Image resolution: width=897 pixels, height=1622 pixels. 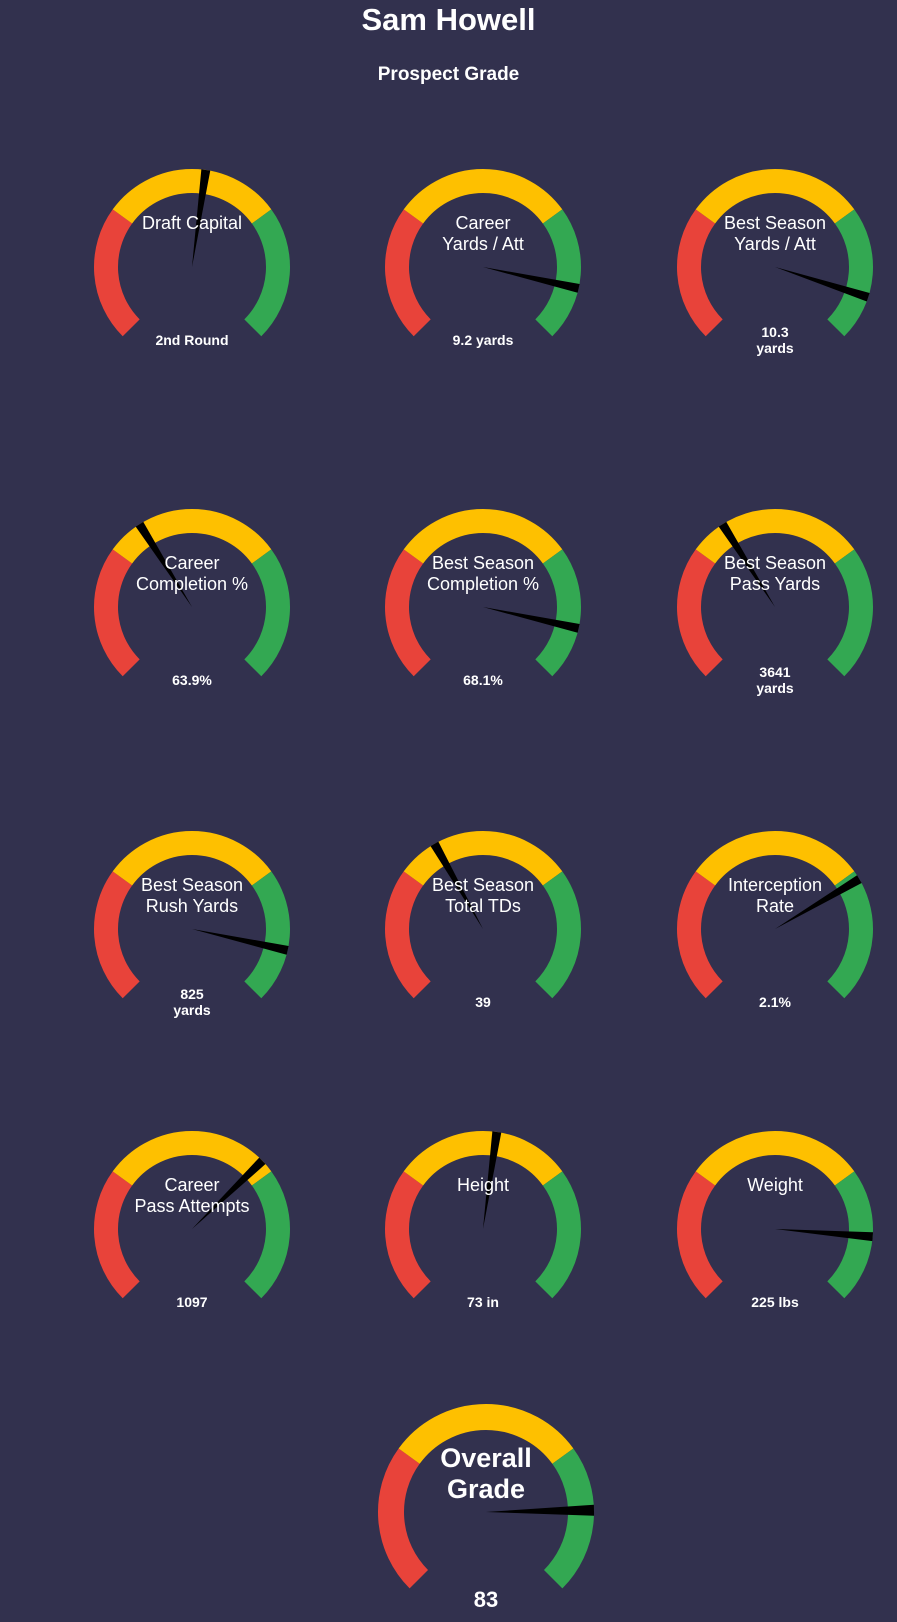 What do you see at coordinates (192, 994) in the screenshot?
I see `best-season-rush-yards-value: 825` at bounding box center [192, 994].